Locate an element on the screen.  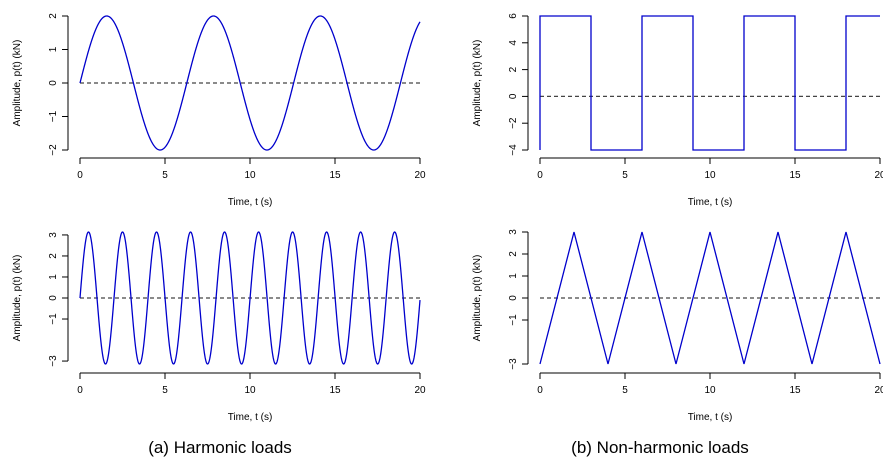
caption-non-harmonic-loads: (b) Non-harmonic loads is located at coordinates (660, 447).